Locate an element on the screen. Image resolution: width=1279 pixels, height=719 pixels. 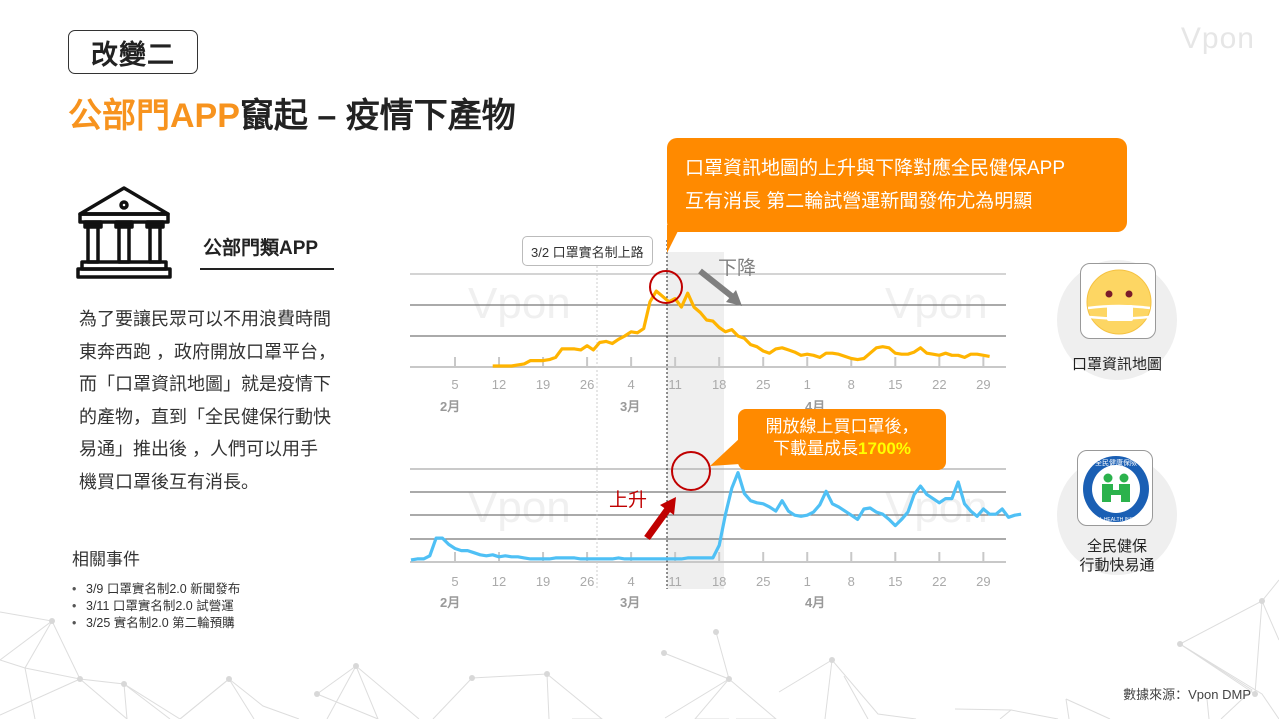
date-annotation-tag: 3/2 口罩實名制上路 is located at coordinates (587, 251).